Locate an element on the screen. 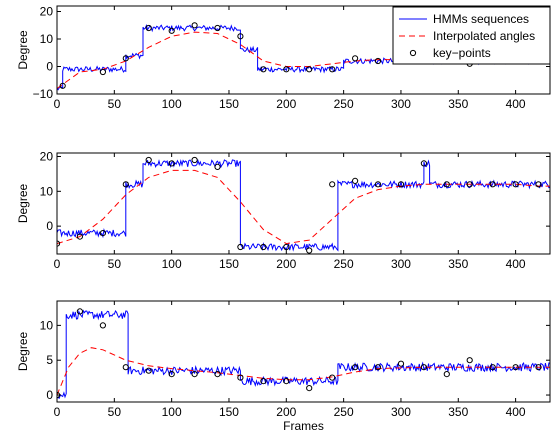 The height and width of the screenshot is (436, 552). y-tick-label: 20 is located at coordinates (47, 156).